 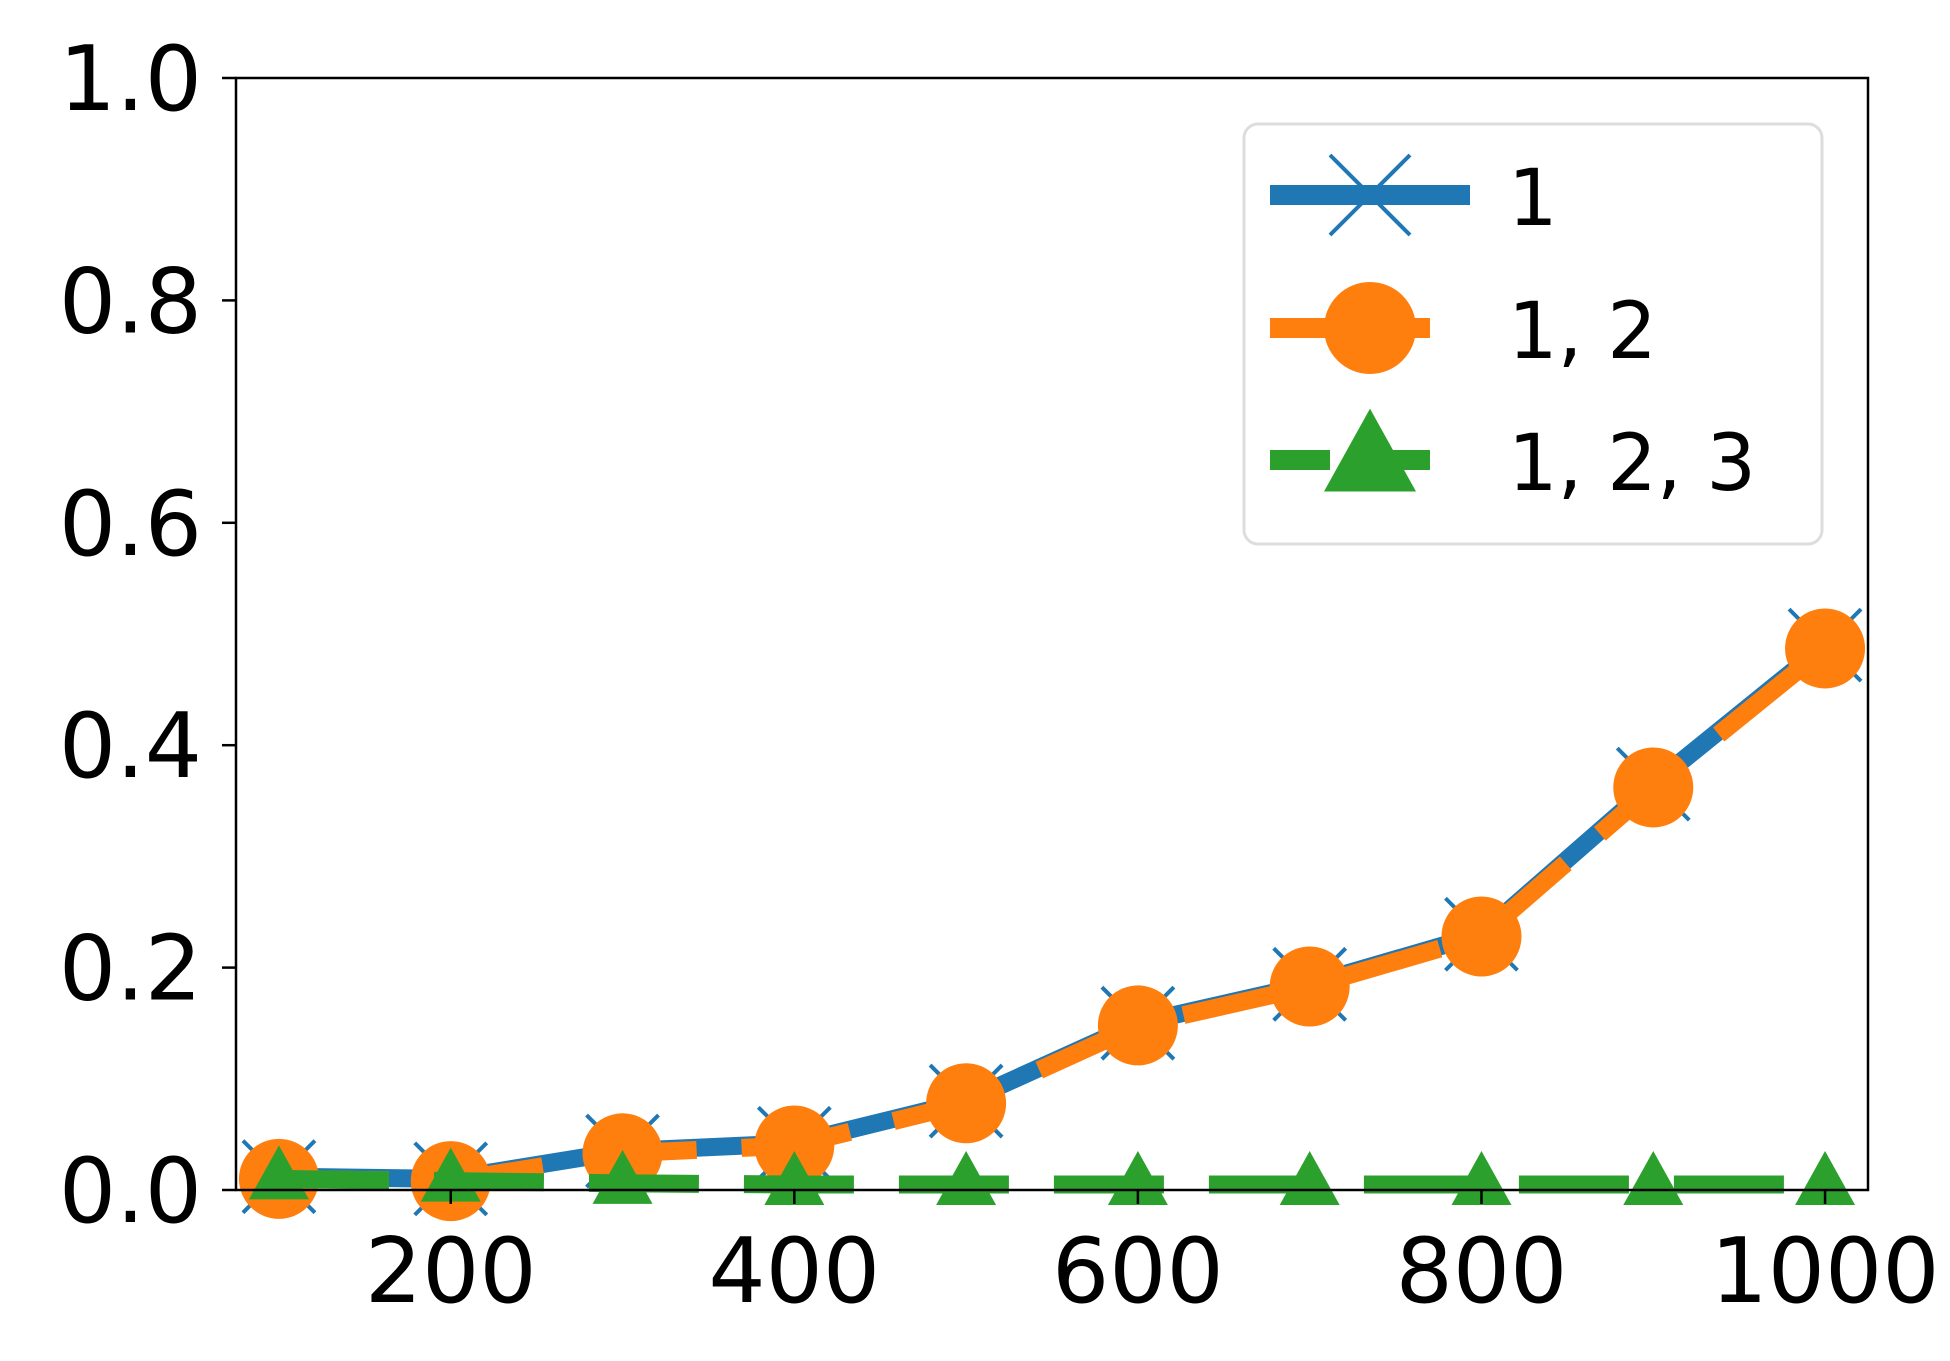 I want to click on legend-entry-3: 1, 2, 3, so click(x=1513, y=458).